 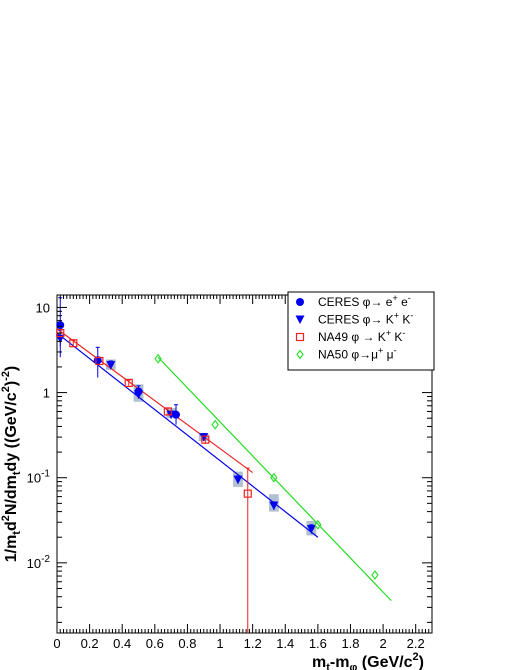 What do you see at coordinates (11, 464) in the screenshot?
I see `y-axis-title: 1/mtd2N/dmtdy ((GeV/c2)-2)` at bounding box center [11, 464].